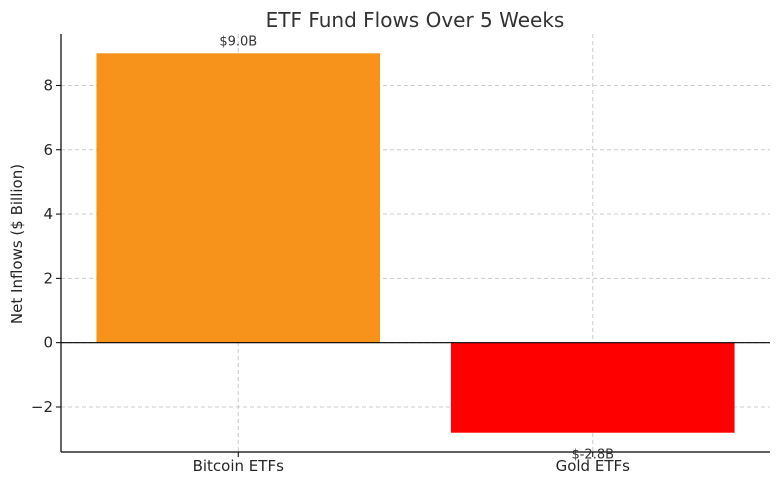  I want to click on bar-gold-etfs, so click(592, 387).